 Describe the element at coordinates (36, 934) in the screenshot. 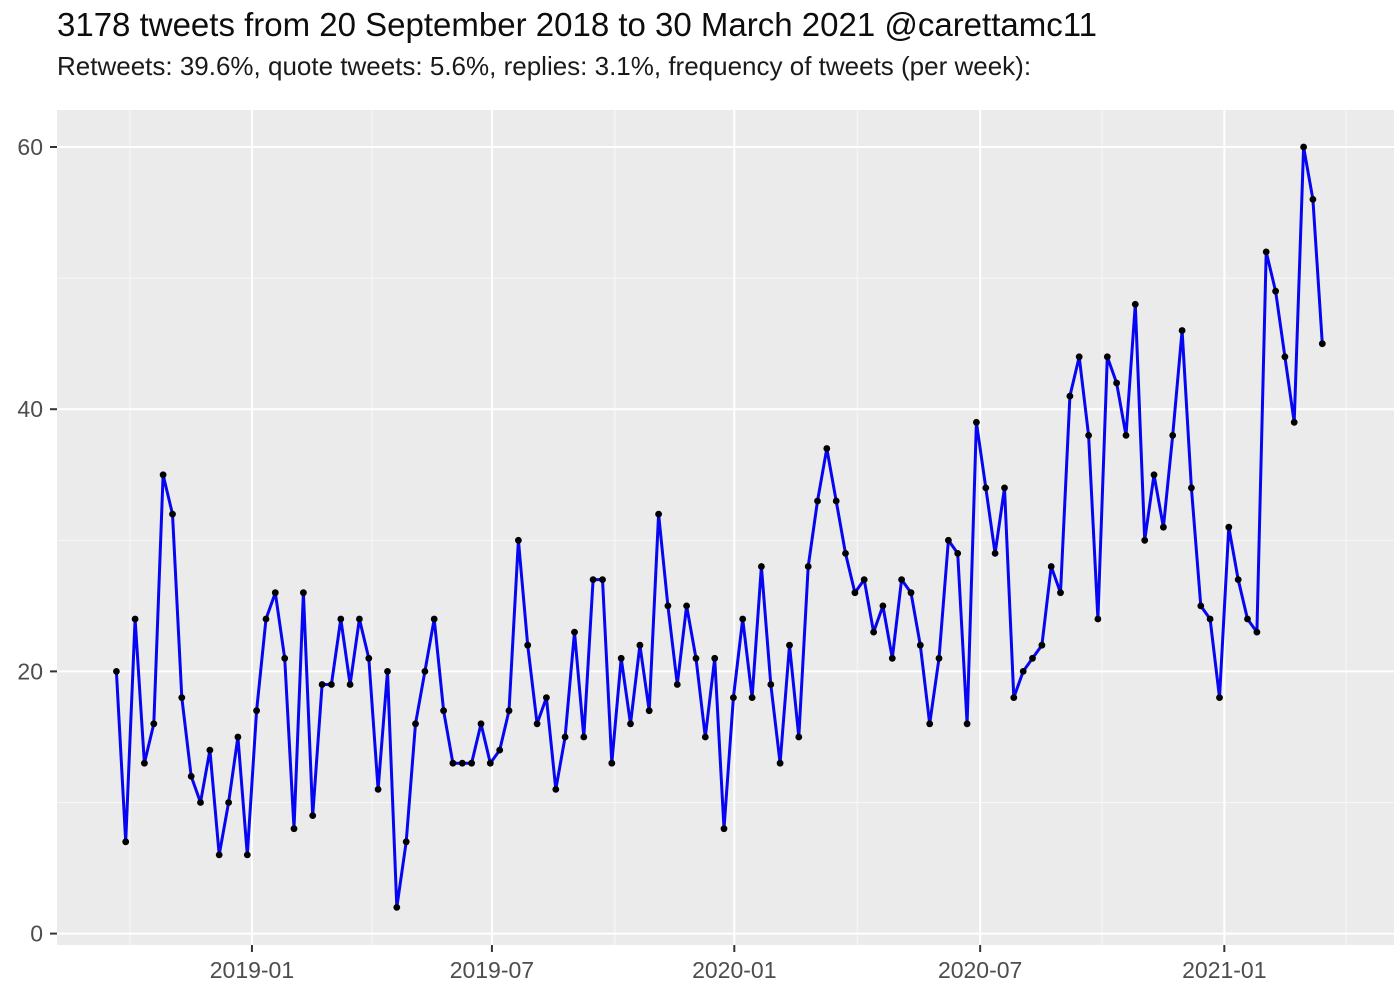

I see `y-tick-label: 0` at that location.